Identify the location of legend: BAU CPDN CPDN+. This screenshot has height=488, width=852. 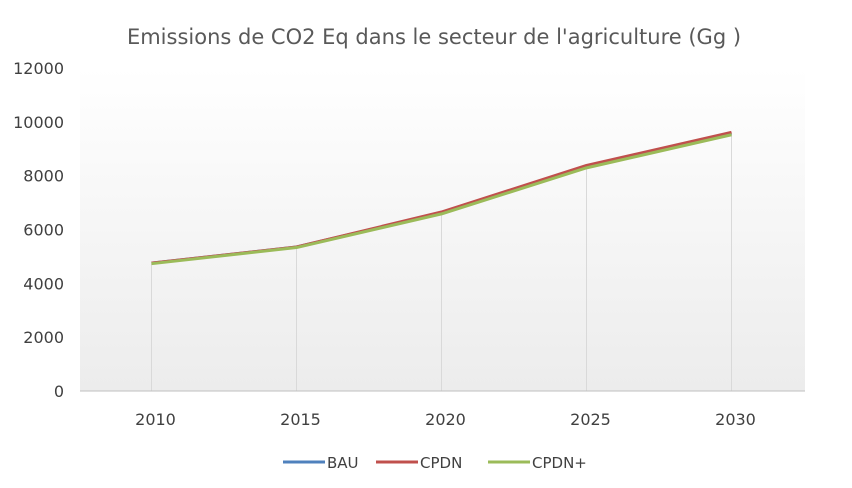
(435, 463).